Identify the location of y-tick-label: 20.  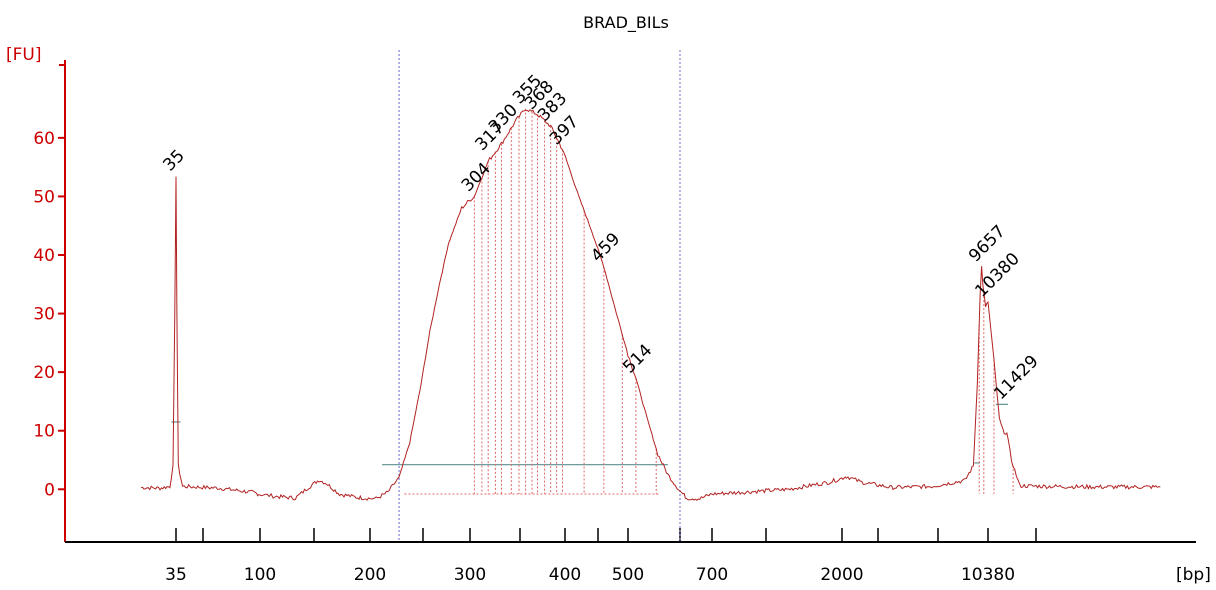
(44, 373).